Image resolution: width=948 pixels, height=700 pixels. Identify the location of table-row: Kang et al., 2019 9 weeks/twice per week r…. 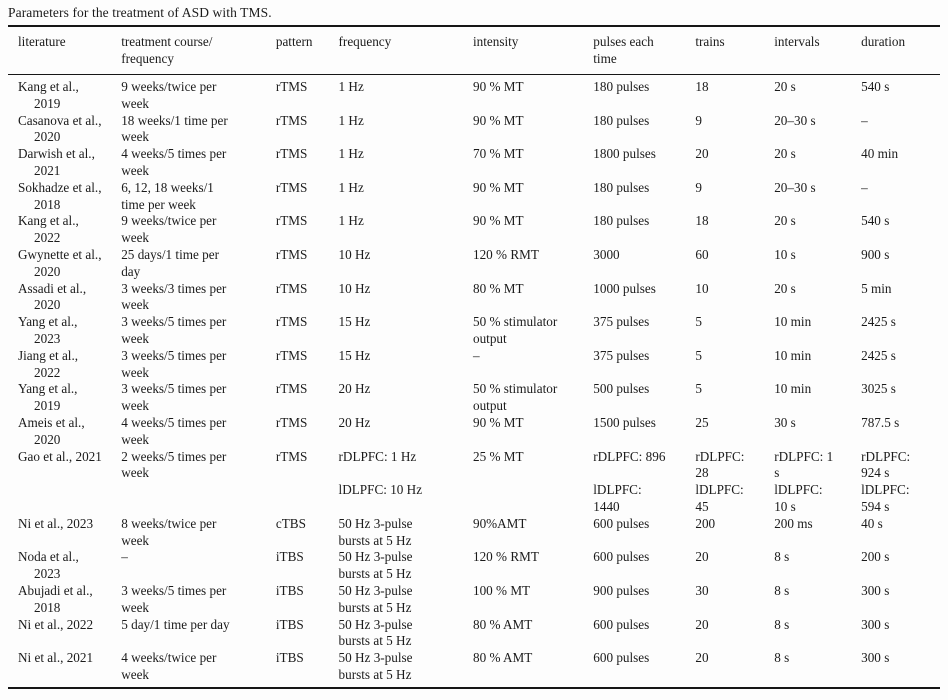
(474, 94).